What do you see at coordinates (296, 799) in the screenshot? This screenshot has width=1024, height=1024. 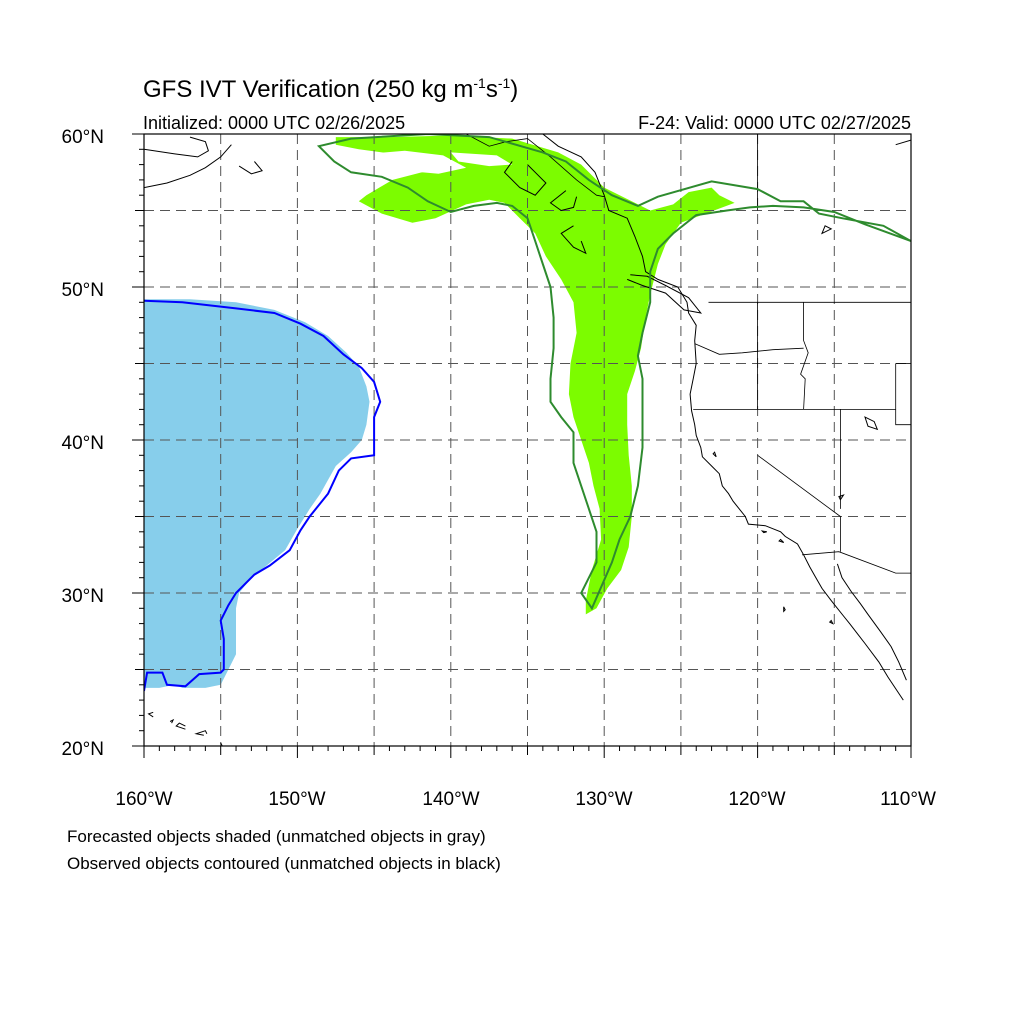 I see `lon-label-150w: 150°W` at bounding box center [296, 799].